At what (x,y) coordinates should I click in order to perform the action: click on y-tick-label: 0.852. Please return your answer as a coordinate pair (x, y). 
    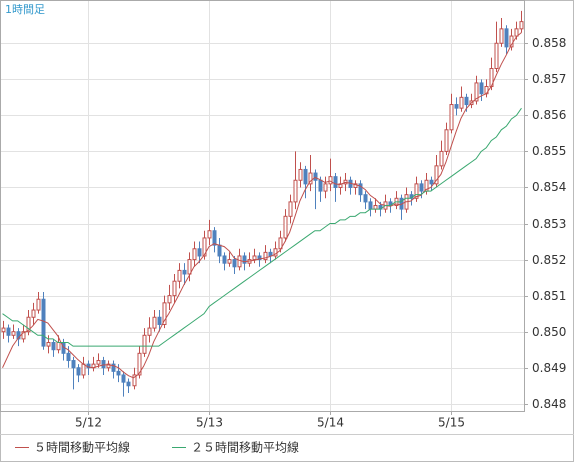
    Looking at the image, I should click on (549, 260).